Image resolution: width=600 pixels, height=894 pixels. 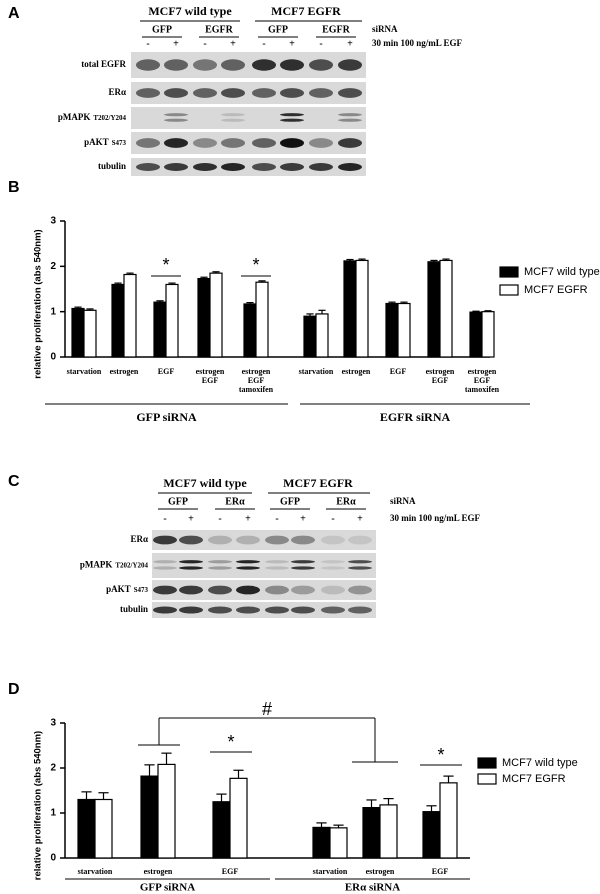 I want to click on row-label: pAKT S473, so click(x=105, y=142).